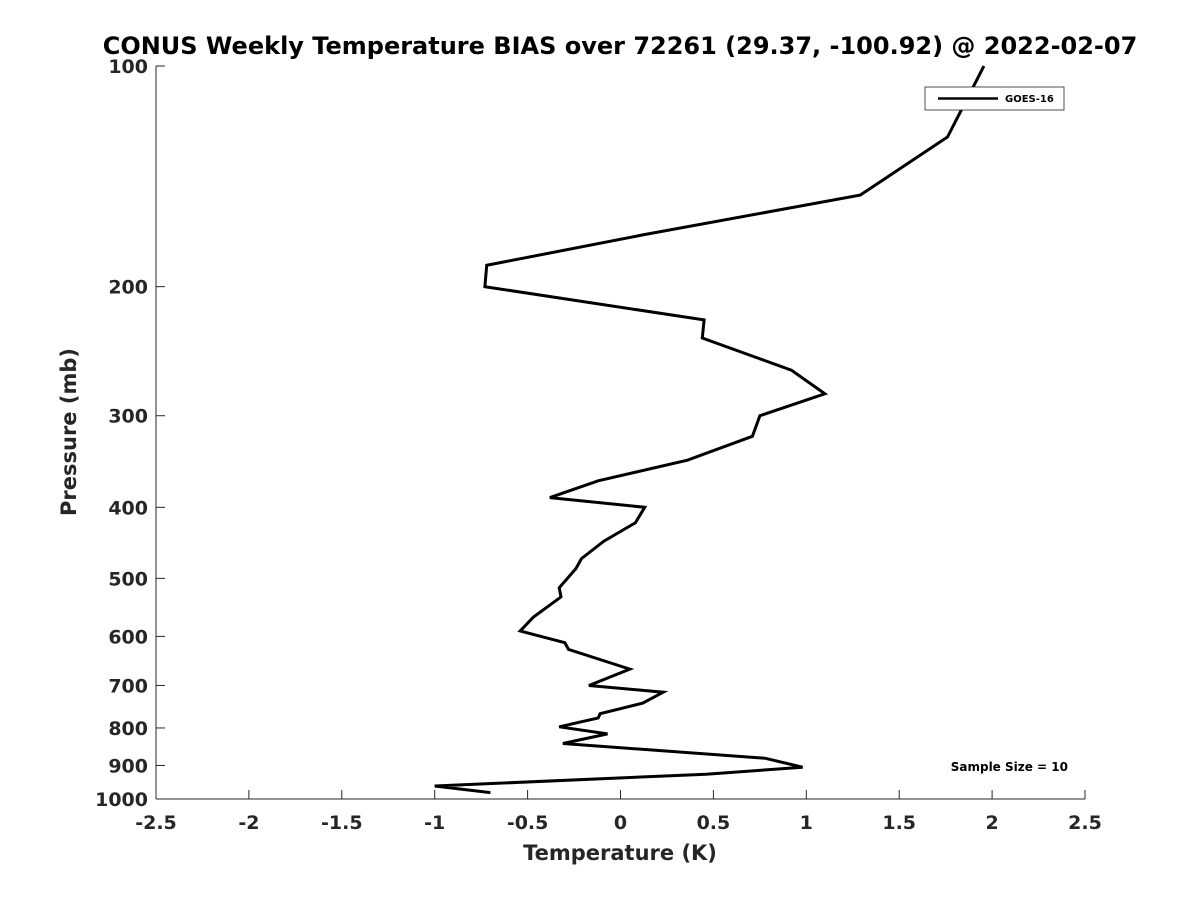 This screenshot has height=900, width=1200. I want to click on x-tick-label: -2, so click(248, 823).